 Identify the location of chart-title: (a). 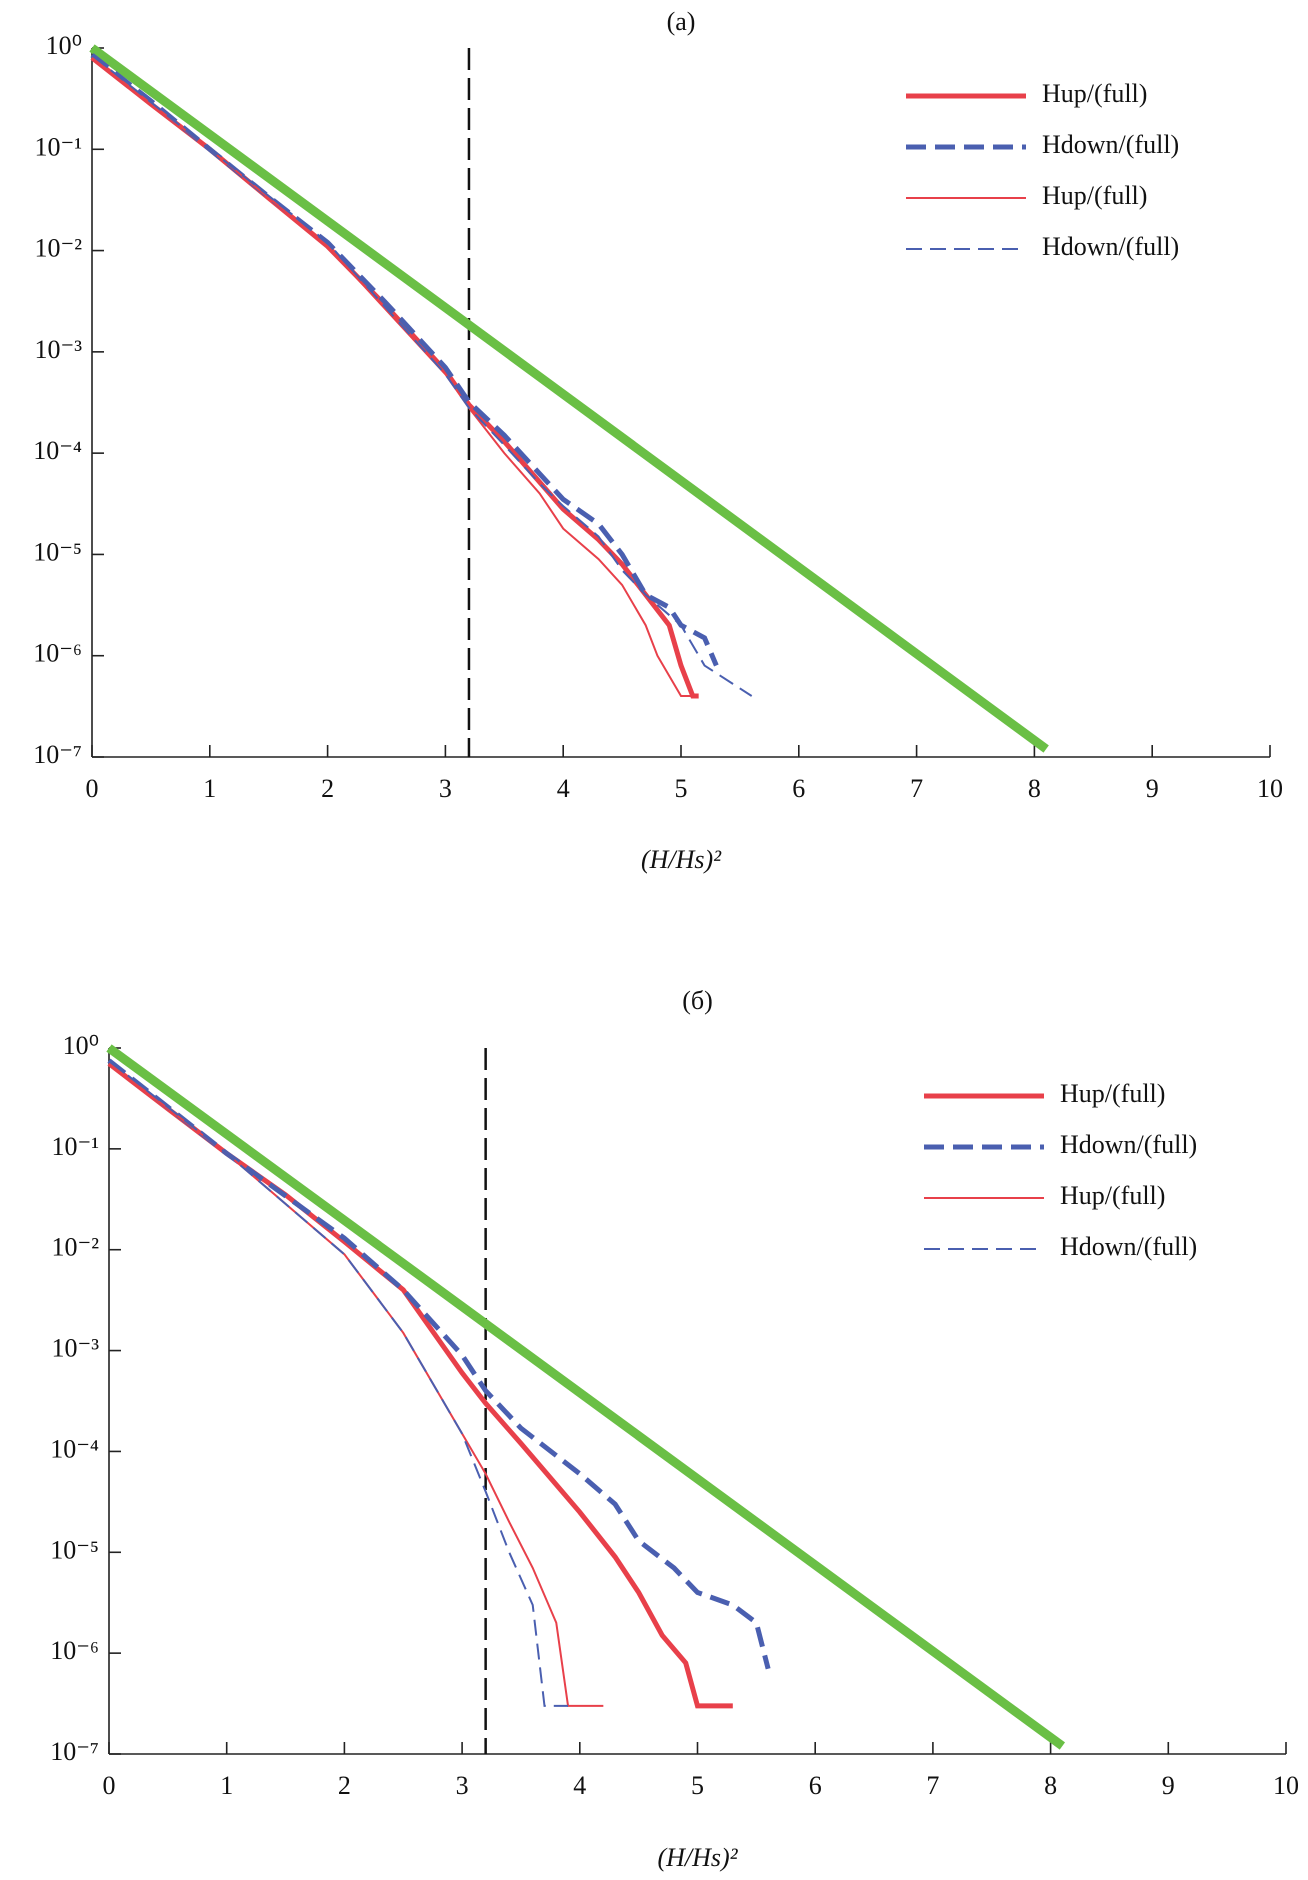
(681, 21).